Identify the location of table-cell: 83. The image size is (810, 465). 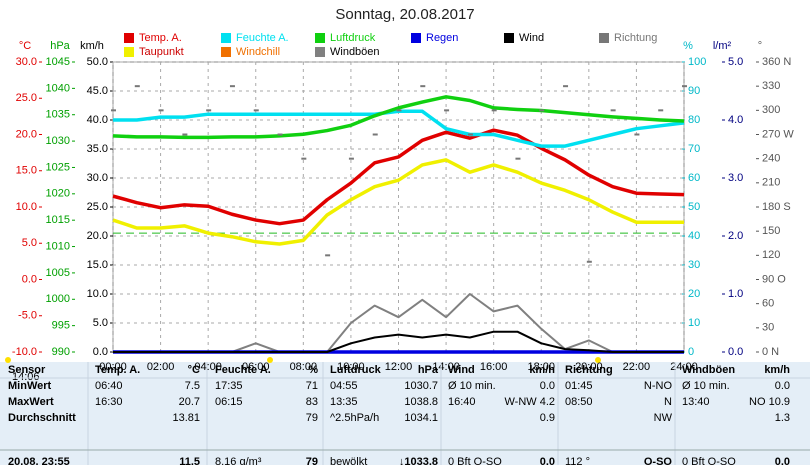
(312, 402).